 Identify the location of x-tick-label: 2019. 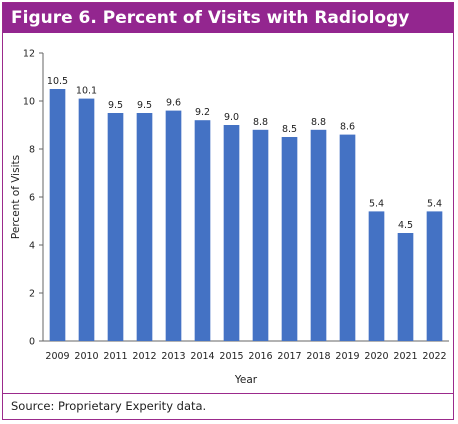
(347, 356).